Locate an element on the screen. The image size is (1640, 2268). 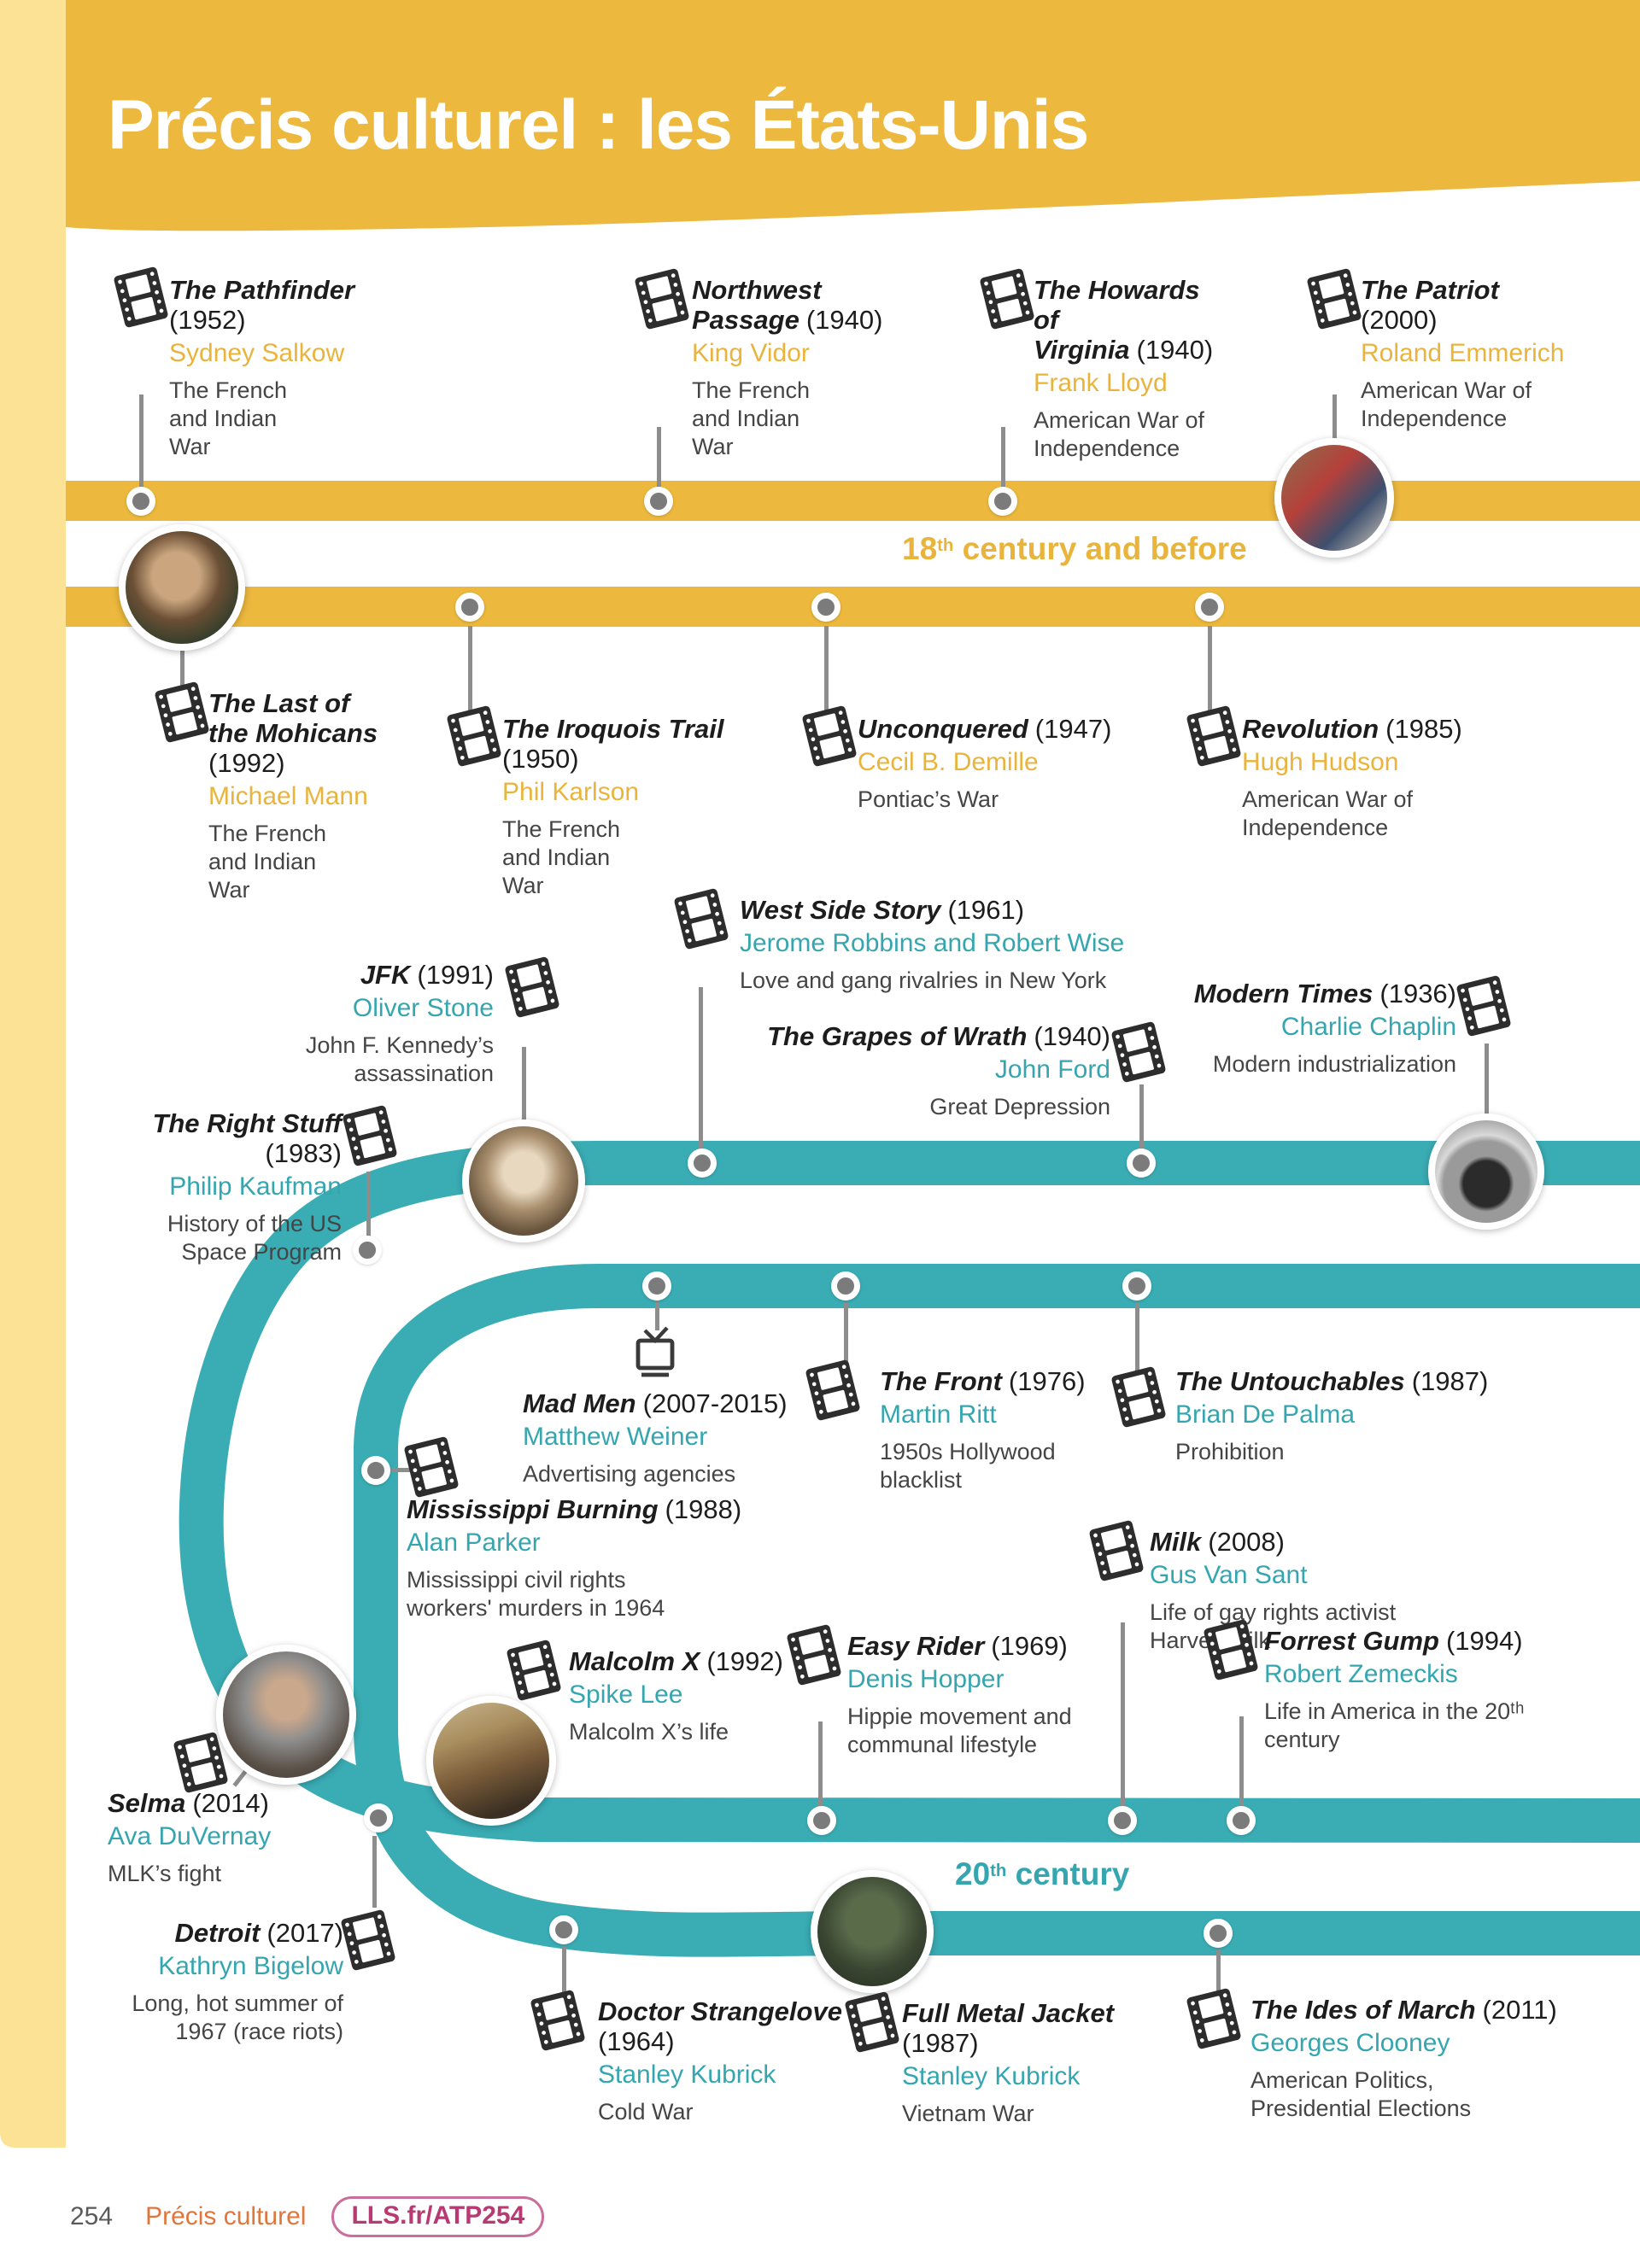
header-band is located at coordinates (853, 115).